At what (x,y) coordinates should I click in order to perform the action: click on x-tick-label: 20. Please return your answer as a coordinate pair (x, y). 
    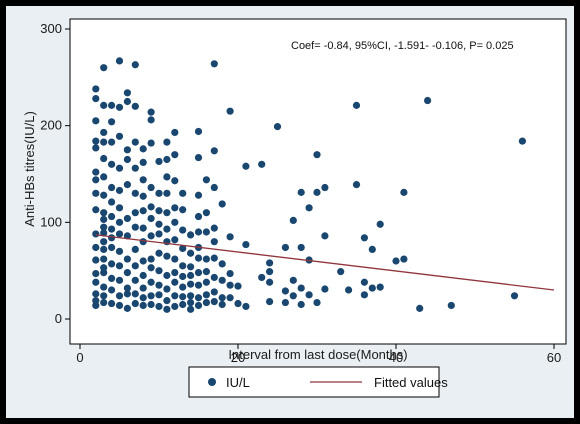
    Looking at the image, I should click on (238, 357).